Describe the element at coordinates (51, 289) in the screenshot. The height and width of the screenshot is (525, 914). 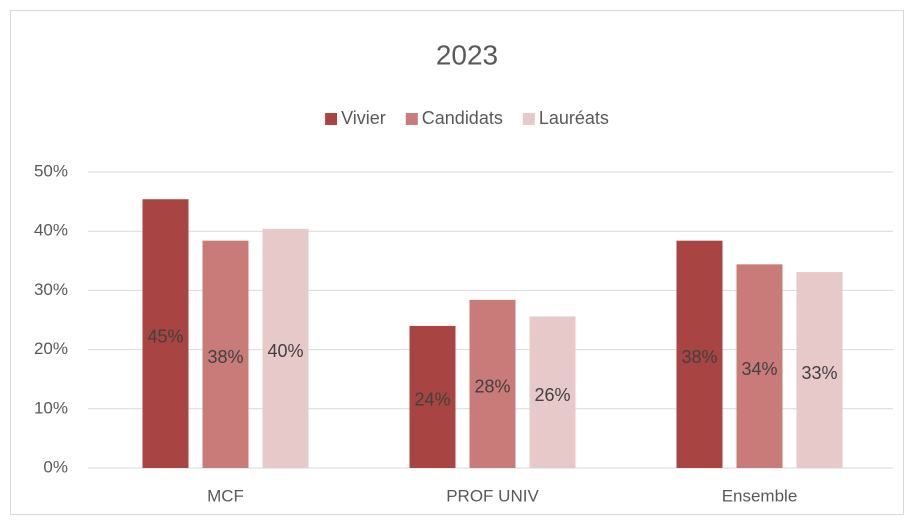
I see `y-tick-label: 30%` at that location.